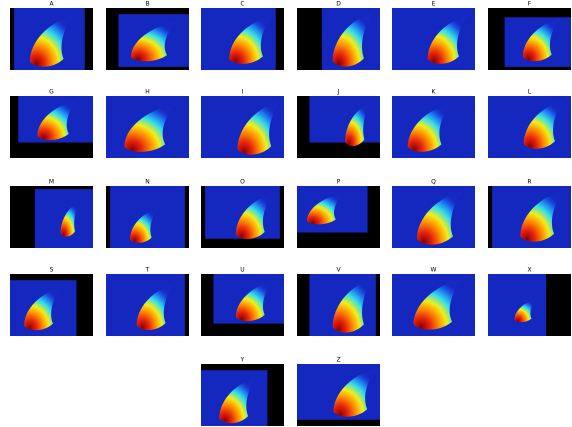  What do you see at coordinates (51, 92) in the screenshot?
I see `panel-label: G` at bounding box center [51, 92].